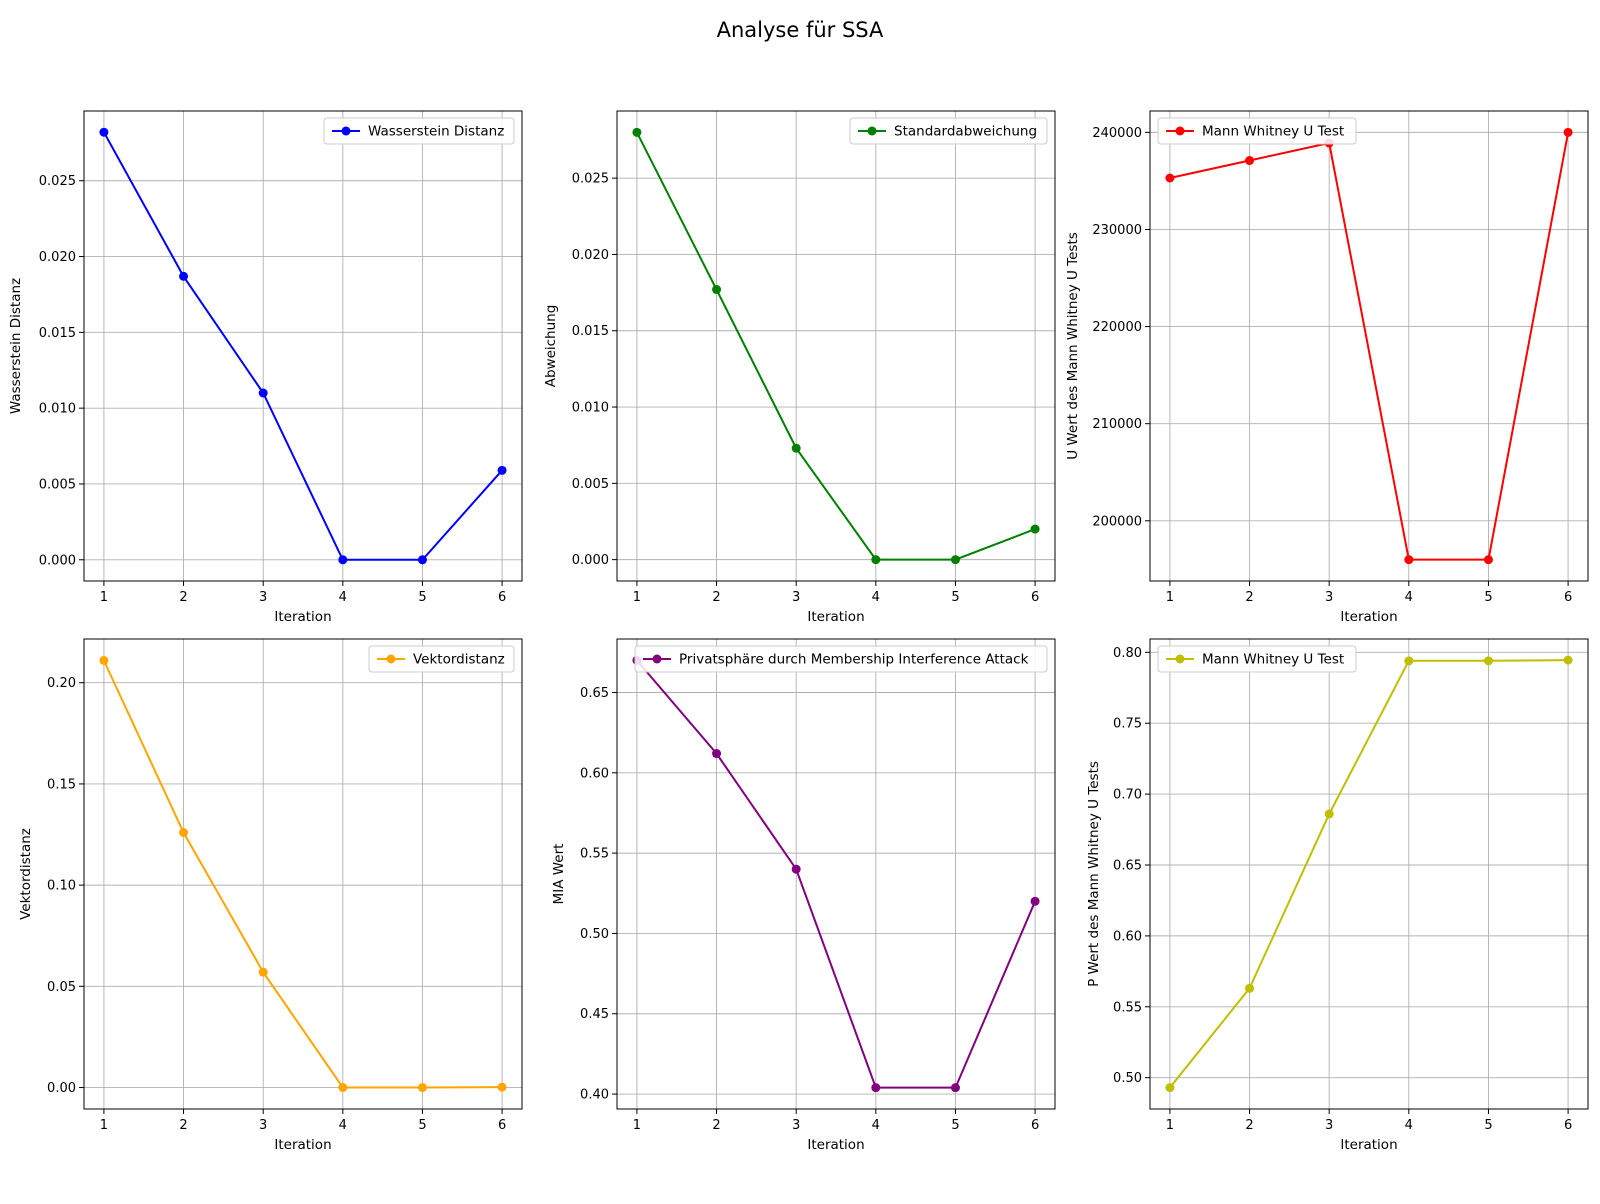 The width and height of the screenshot is (1600, 1204). Describe the element at coordinates (559, 874) in the screenshot. I see `y-axis-label: MIA Wert` at that location.